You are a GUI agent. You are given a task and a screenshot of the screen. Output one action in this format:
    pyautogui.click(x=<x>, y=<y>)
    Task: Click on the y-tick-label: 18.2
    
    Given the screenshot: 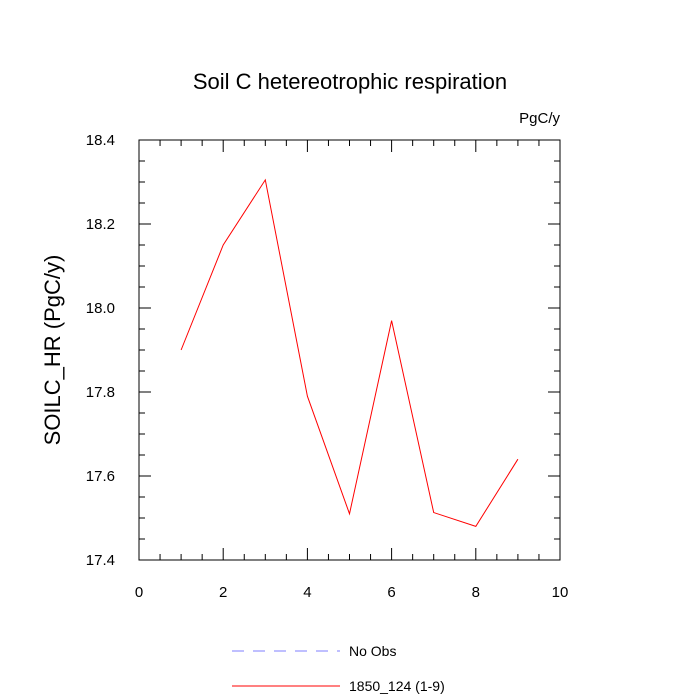 What is the action you would take?
    pyautogui.click(x=100, y=224)
    